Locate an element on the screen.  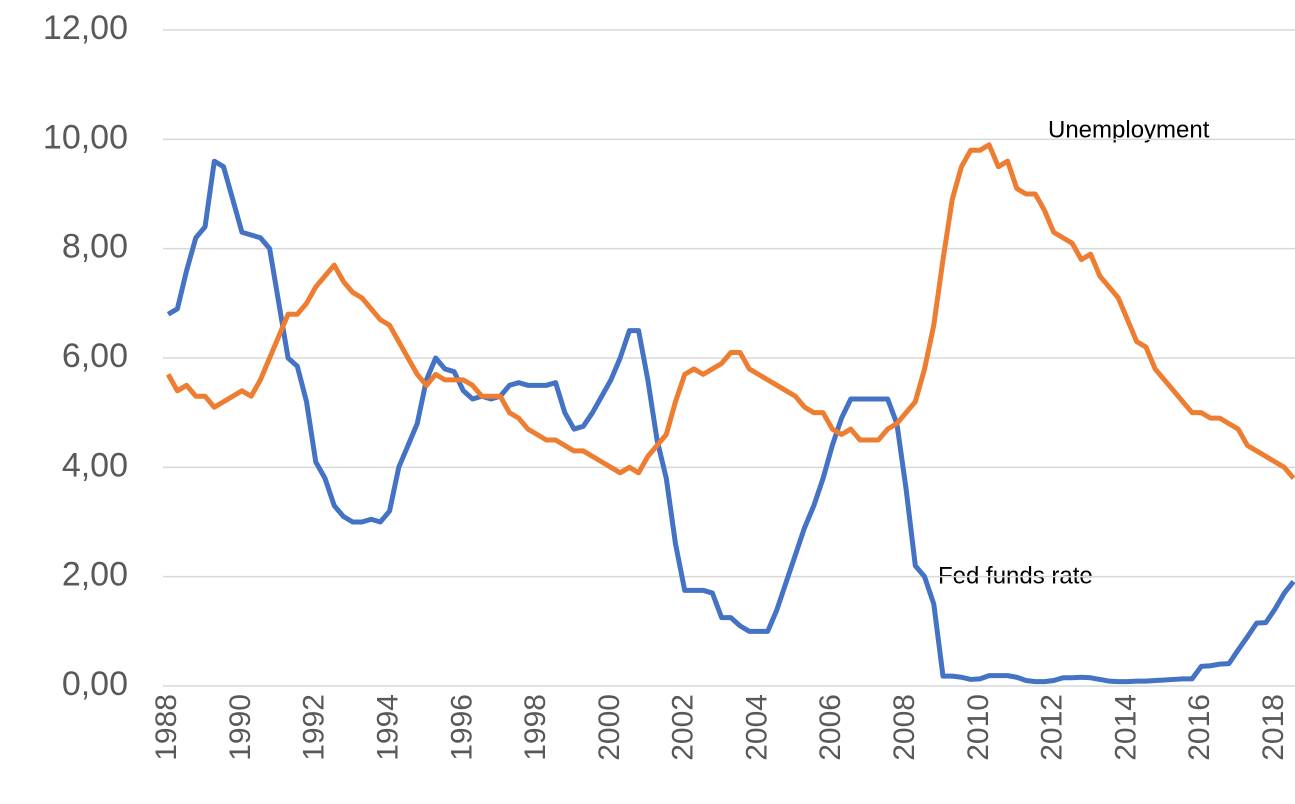
y-tick-label: 2,00 is located at coordinates (95, 575).